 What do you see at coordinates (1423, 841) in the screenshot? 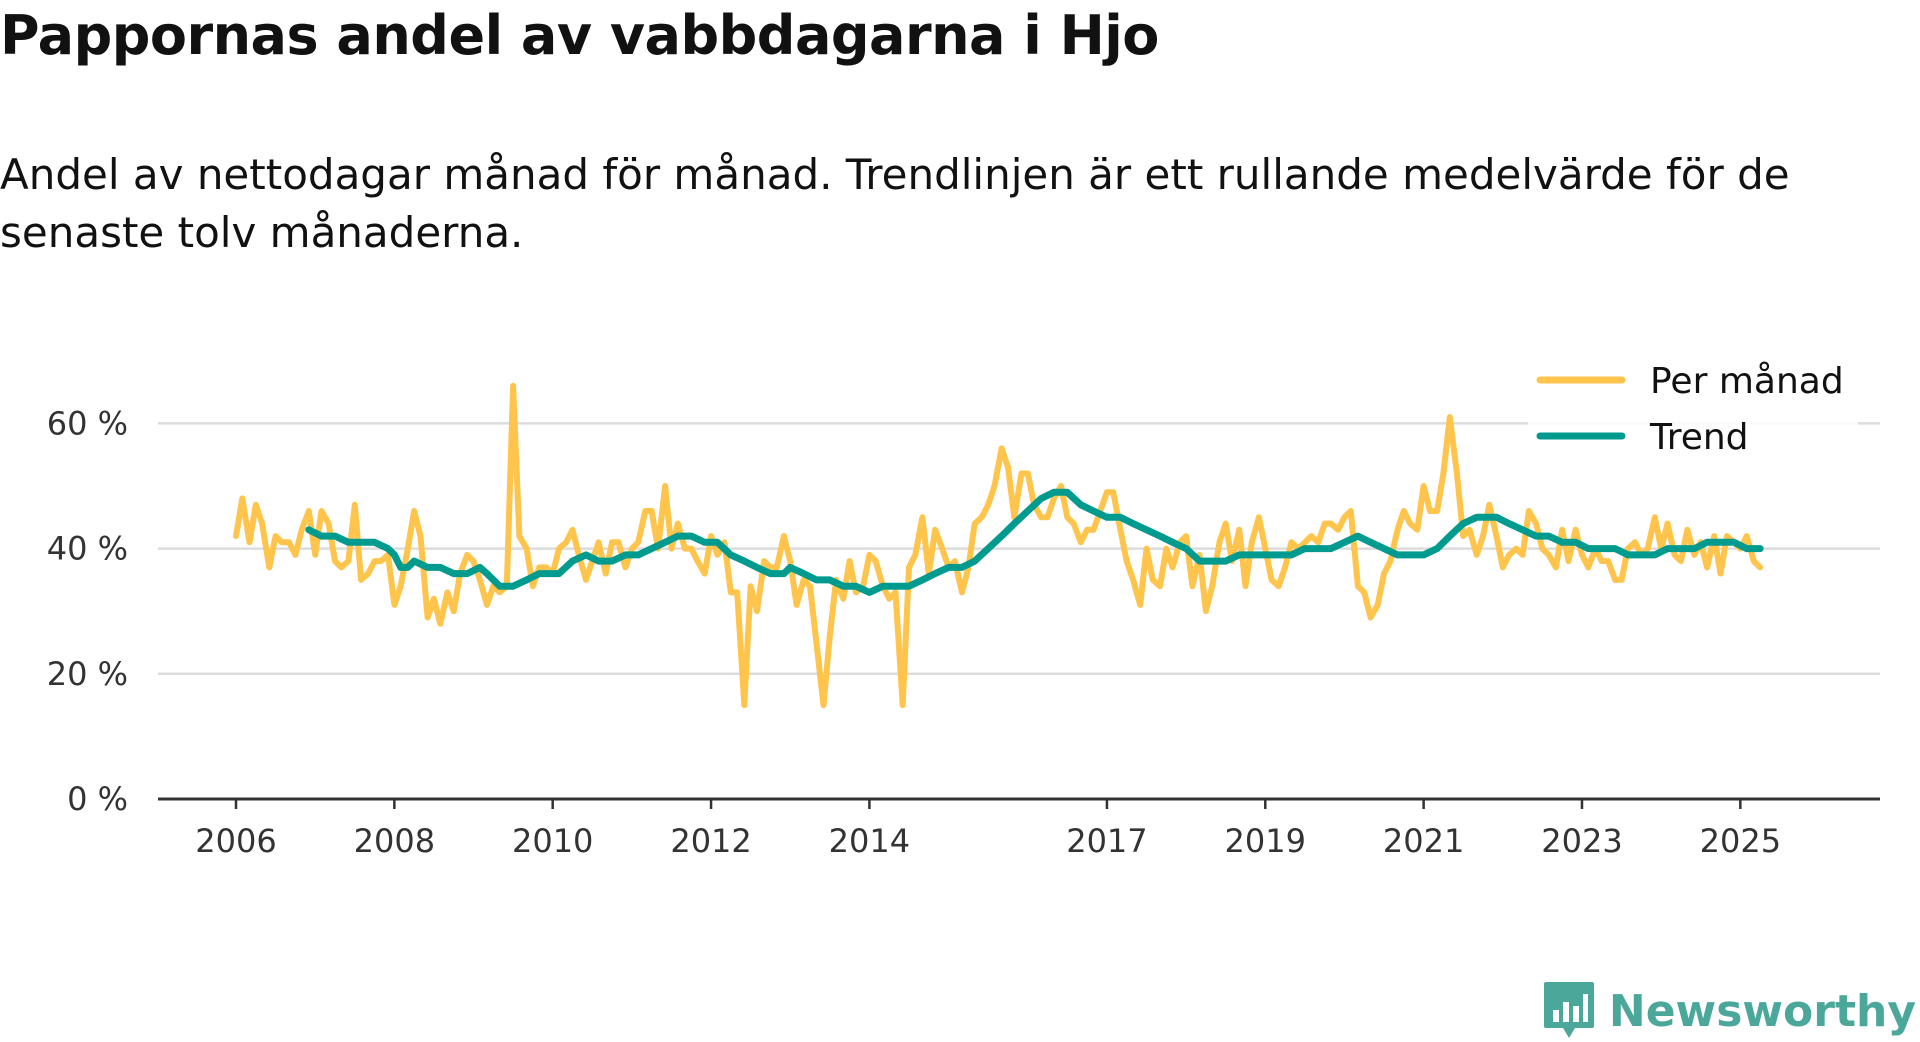
I see `x-tick-label: 2021` at bounding box center [1423, 841].